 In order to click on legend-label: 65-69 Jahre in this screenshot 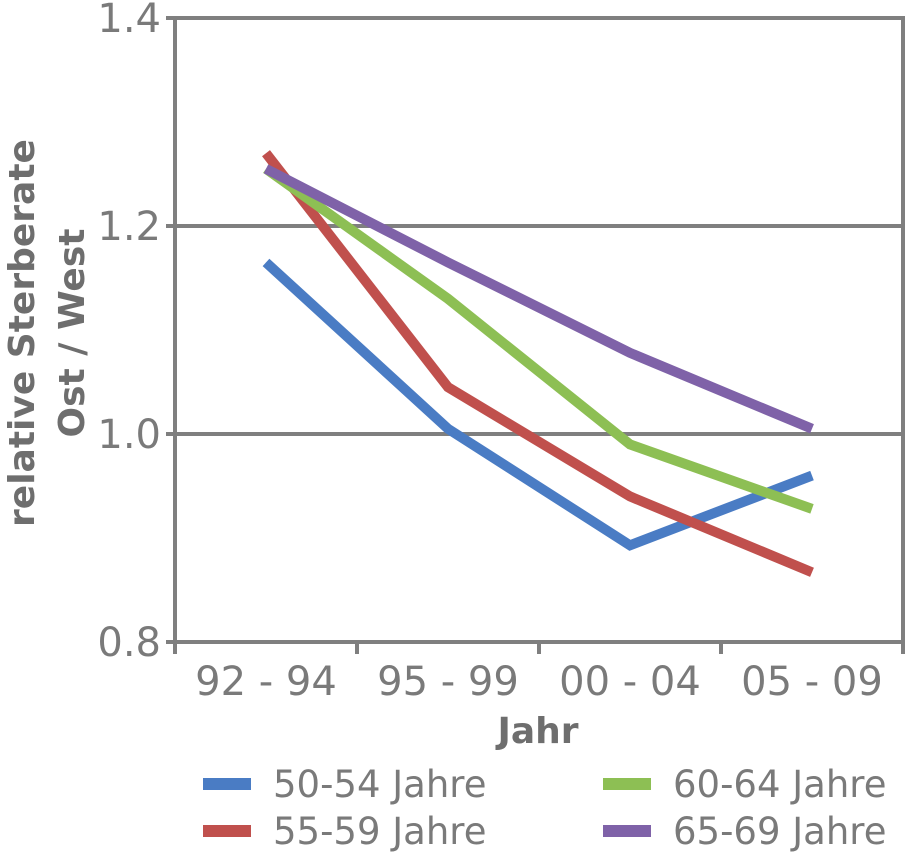, I will do `click(779, 831)`.